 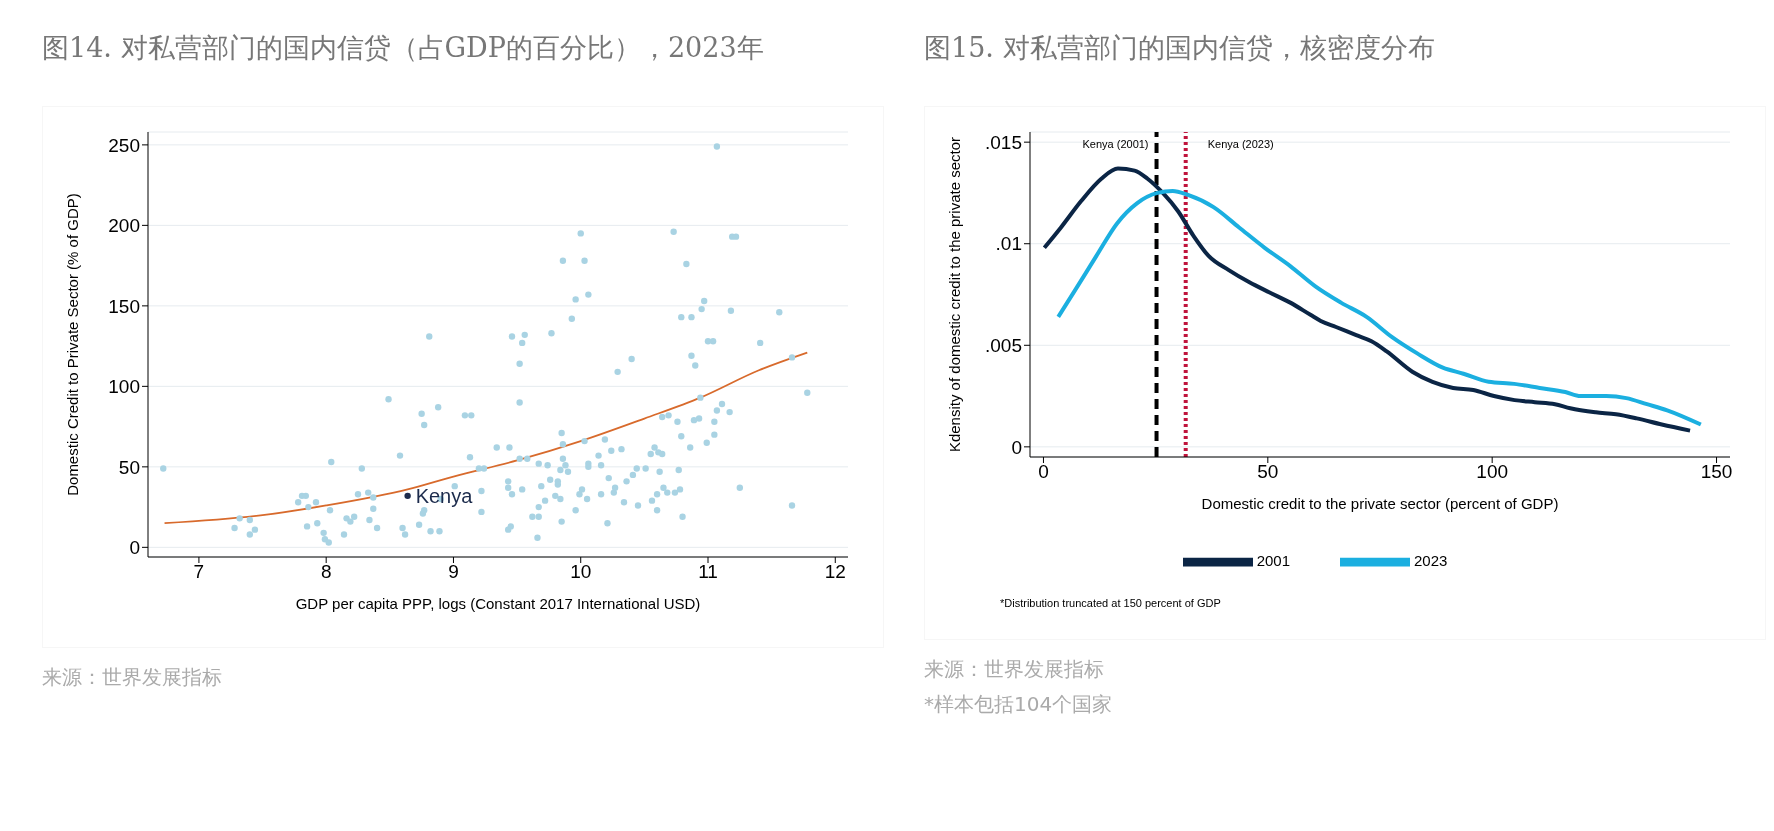 What do you see at coordinates (1019, 704) in the screenshot?
I see `text: *样本包括104个国家` at bounding box center [1019, 704].